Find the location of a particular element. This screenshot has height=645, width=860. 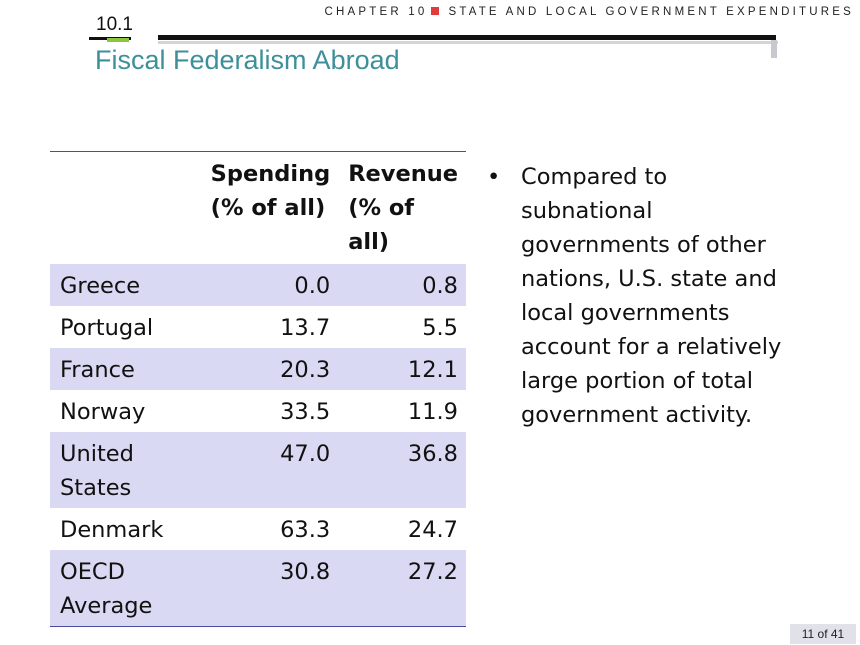

section-number: 10.1 is located at coordinates (114, 24).